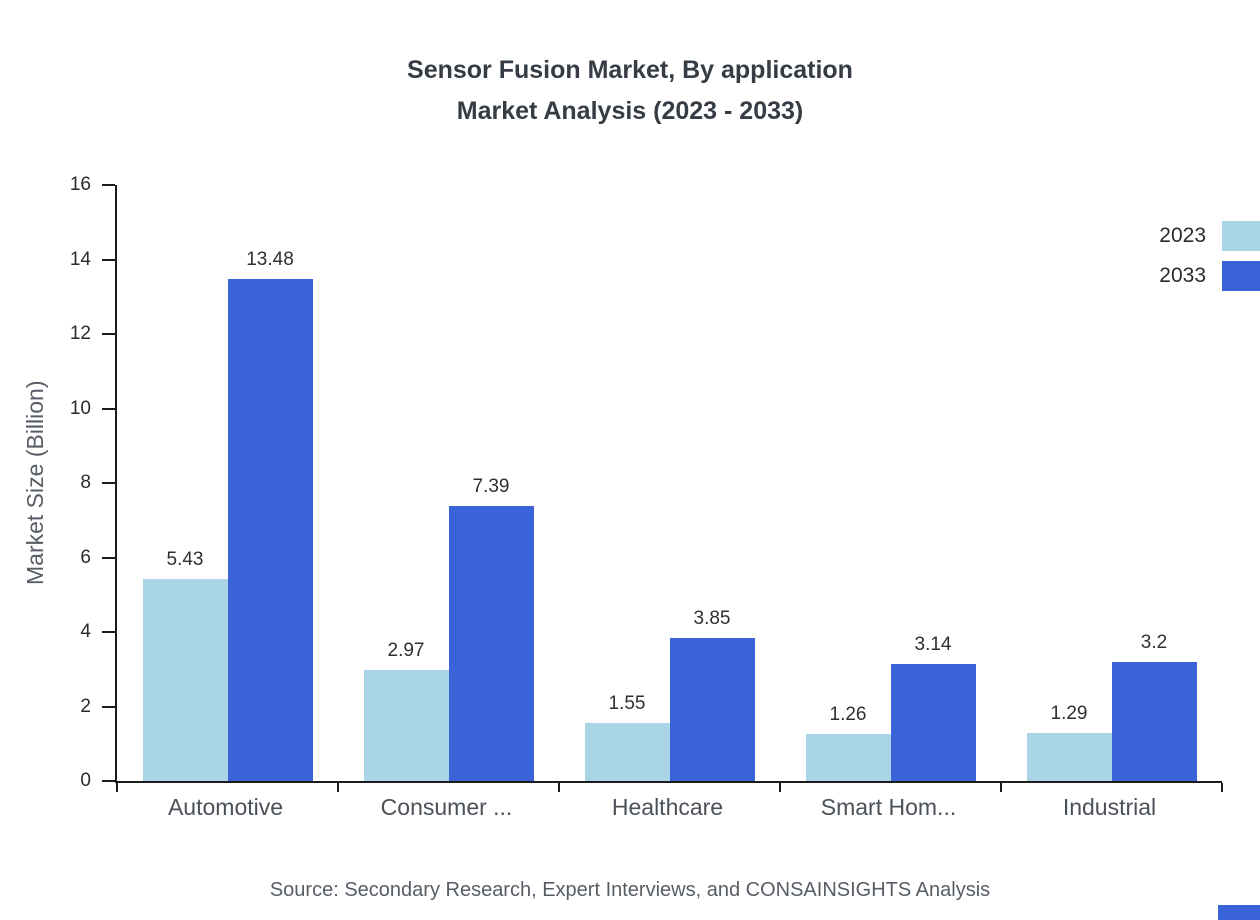 This screenshot has height=920, width=1260. Describe the element at coordinates (627, 704) in the screenshot. I see `bar-value-label: 1.55` at that location.